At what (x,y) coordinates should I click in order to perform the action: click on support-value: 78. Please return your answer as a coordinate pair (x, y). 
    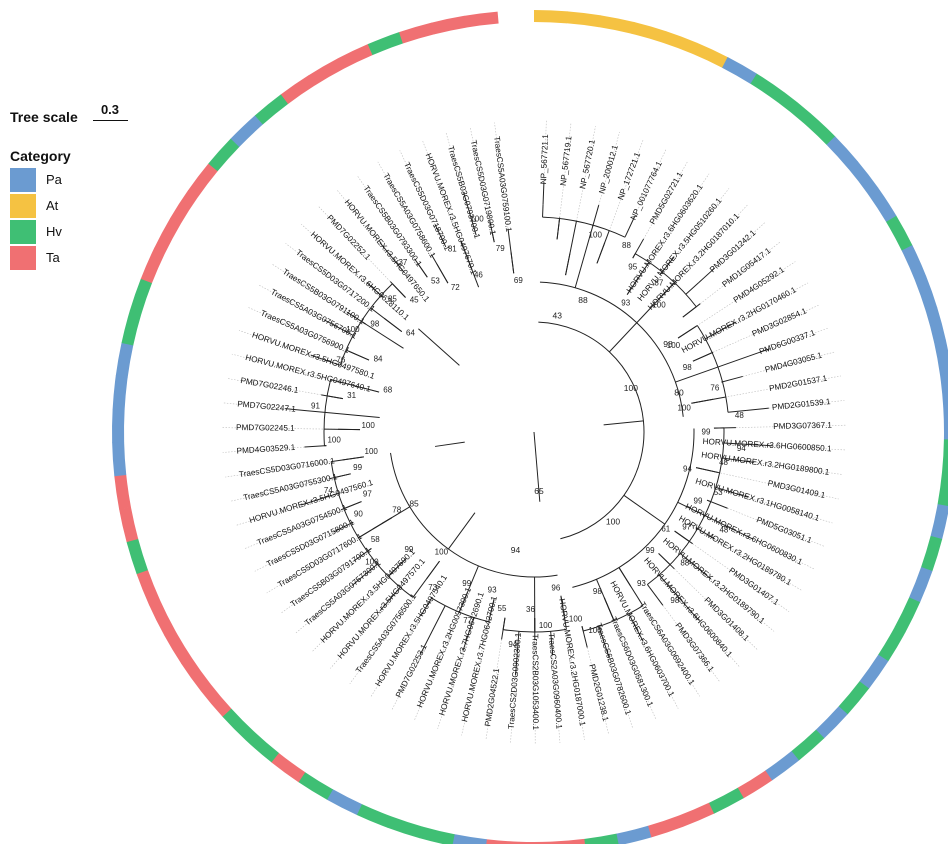
    Looking at the image, I should click on (396, 509).